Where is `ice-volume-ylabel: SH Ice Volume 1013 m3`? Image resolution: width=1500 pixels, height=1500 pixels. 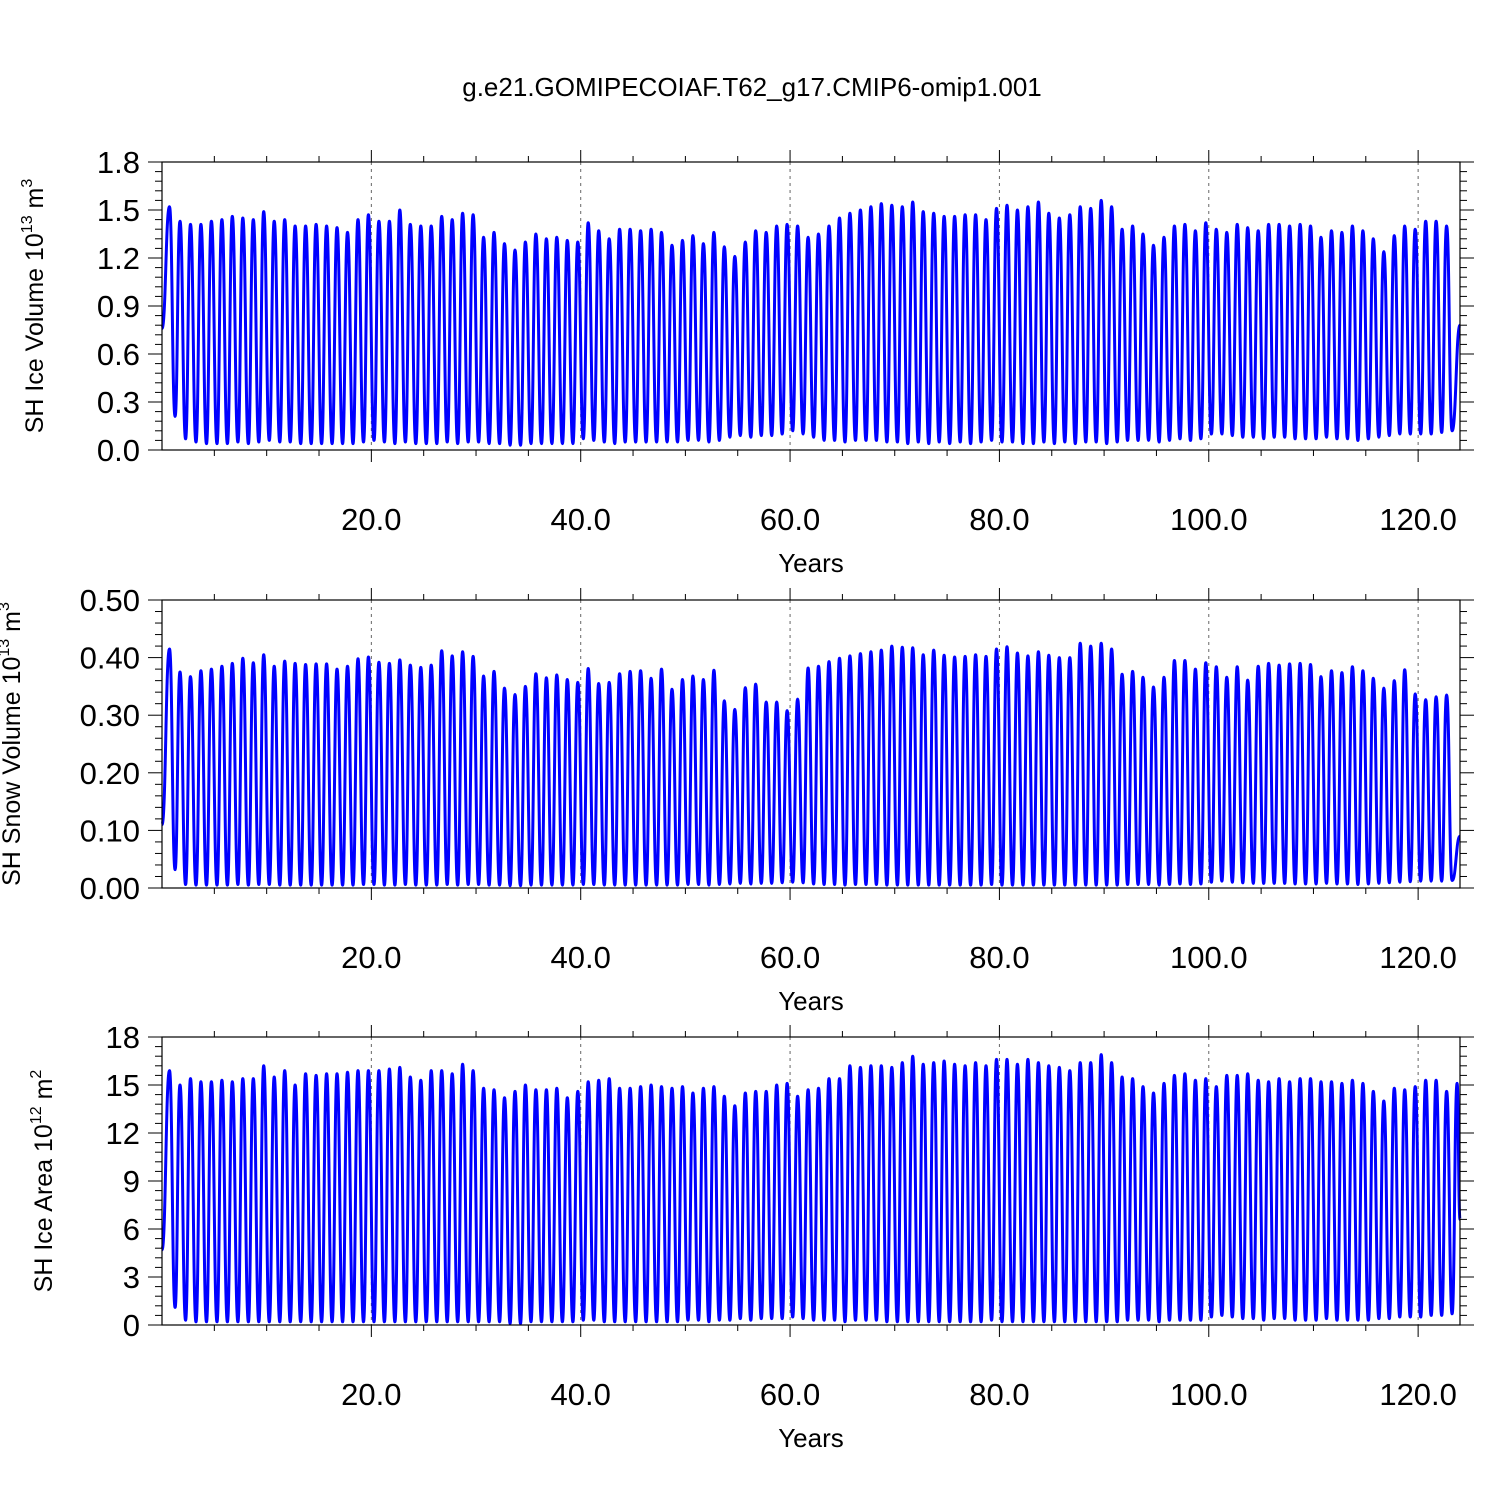
ice-volume-ylabel: SH Ice Volume 1013 m3 is located at coordinates (34, 306).